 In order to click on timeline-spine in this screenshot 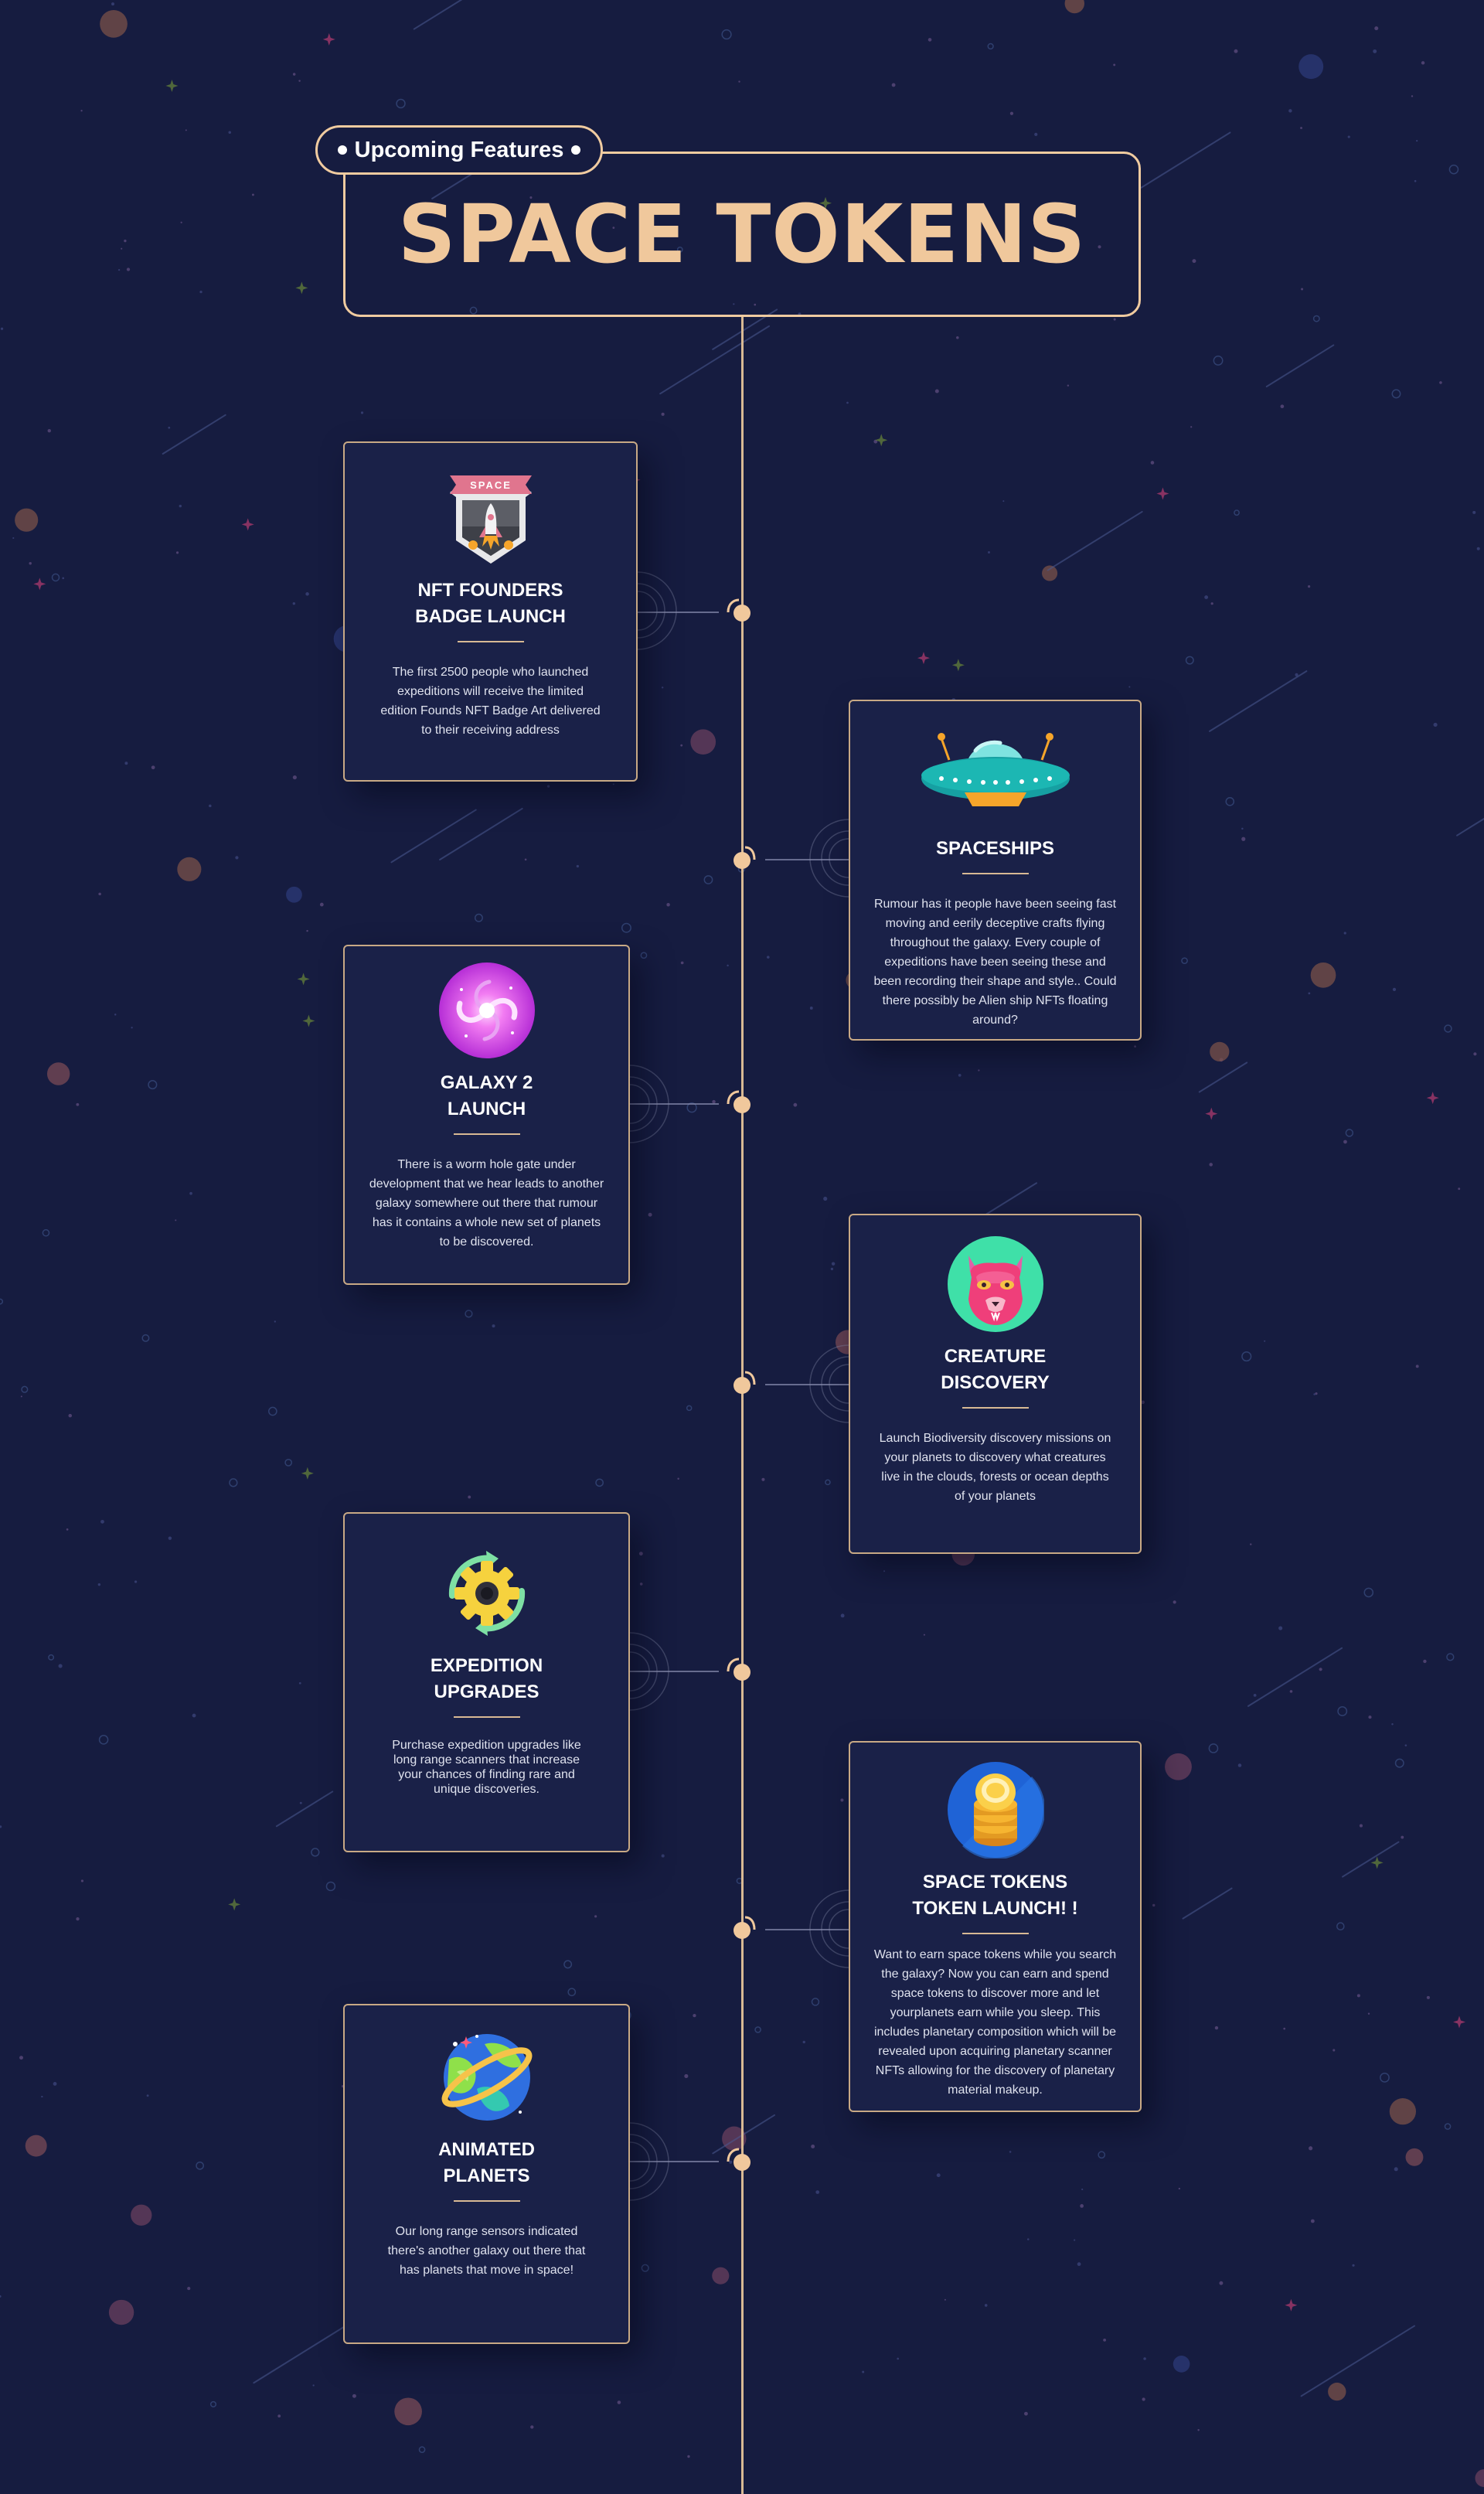, I will do `click(742, 1405)`.